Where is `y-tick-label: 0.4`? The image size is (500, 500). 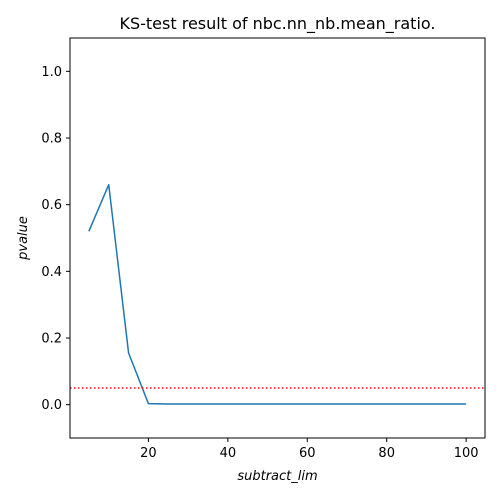
y-tick-label: 0.4 is located at coordinates (51, 272).